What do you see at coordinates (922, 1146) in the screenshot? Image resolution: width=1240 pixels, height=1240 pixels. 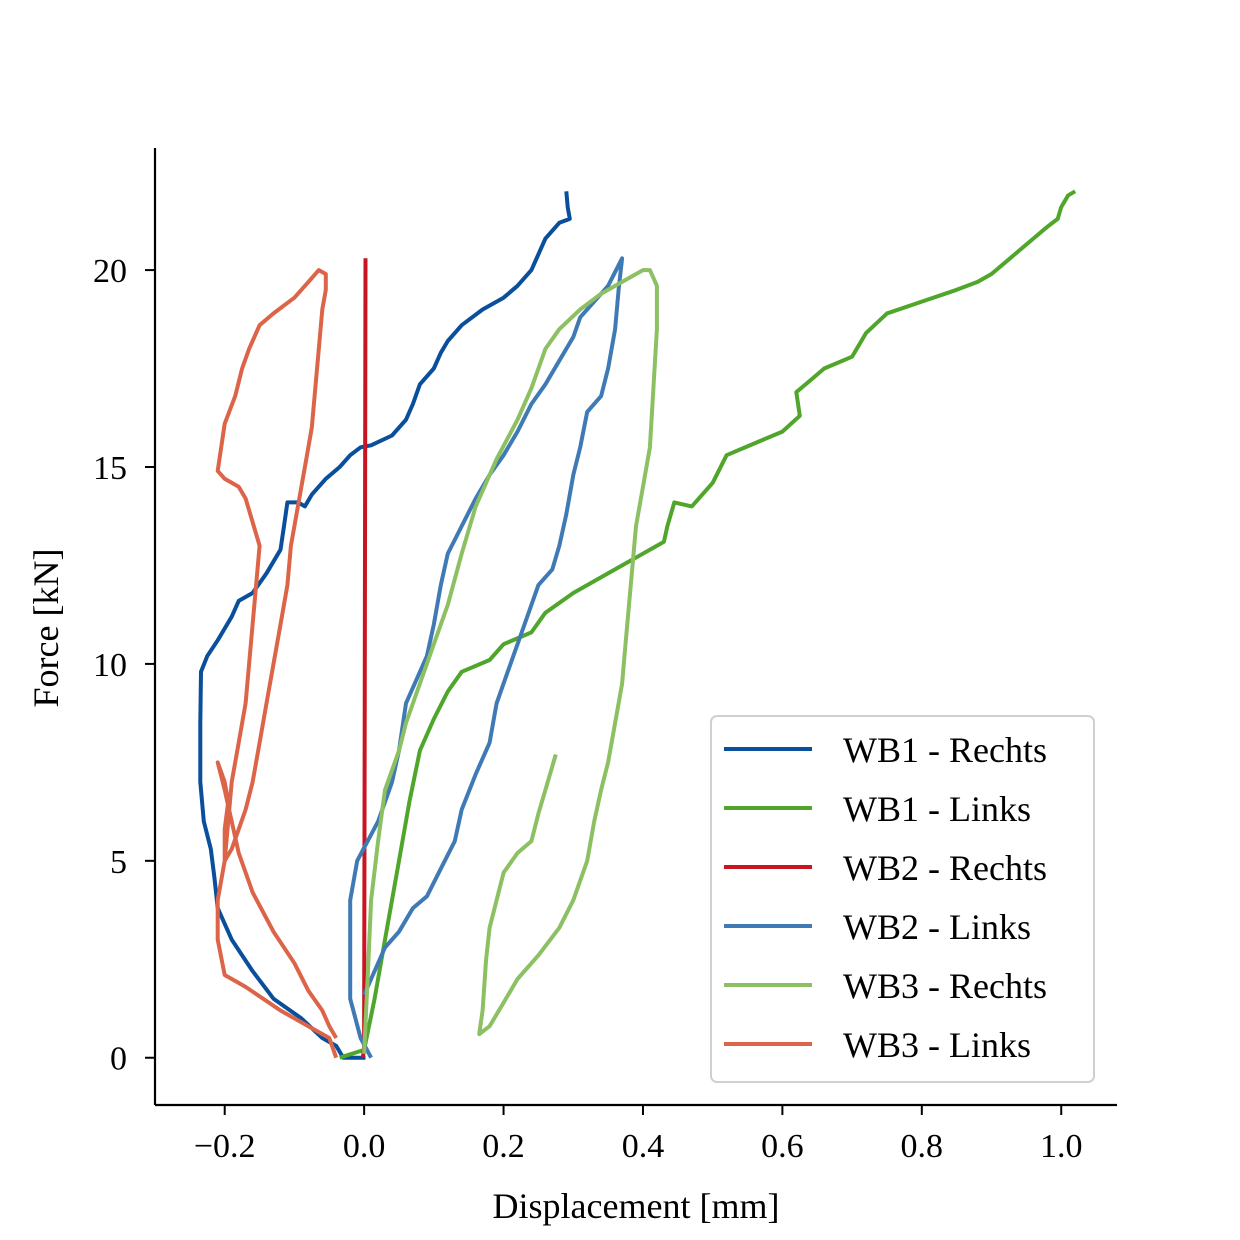 I see `x-tick-label: 0.8` at bounding box center [922, 1146].